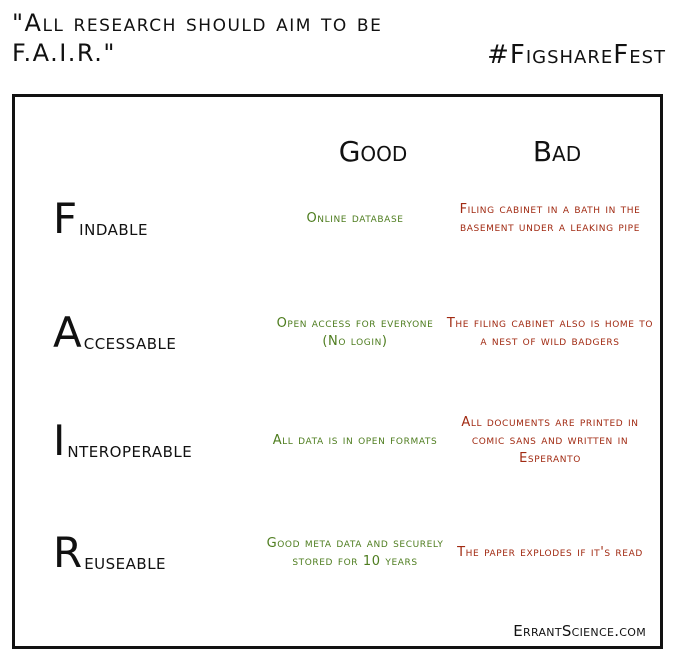  What do you see at coordinates (65, 218) in the screenshot?
I see `row-initial: F` at bounding box center [65, 218].